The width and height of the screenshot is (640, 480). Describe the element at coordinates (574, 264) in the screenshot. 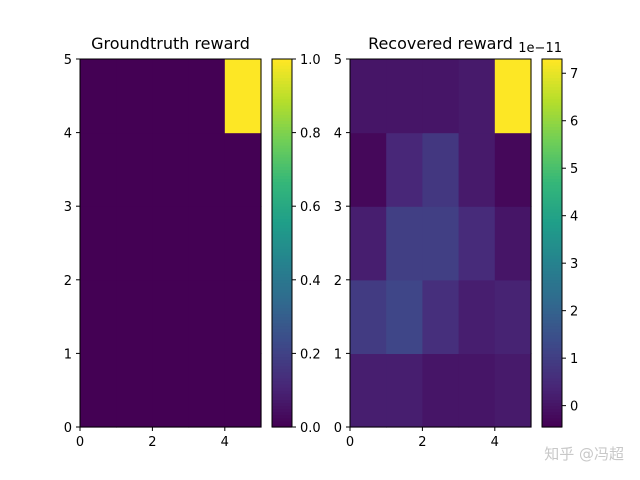

I see `colorbar-tick-label: 3` at that location.